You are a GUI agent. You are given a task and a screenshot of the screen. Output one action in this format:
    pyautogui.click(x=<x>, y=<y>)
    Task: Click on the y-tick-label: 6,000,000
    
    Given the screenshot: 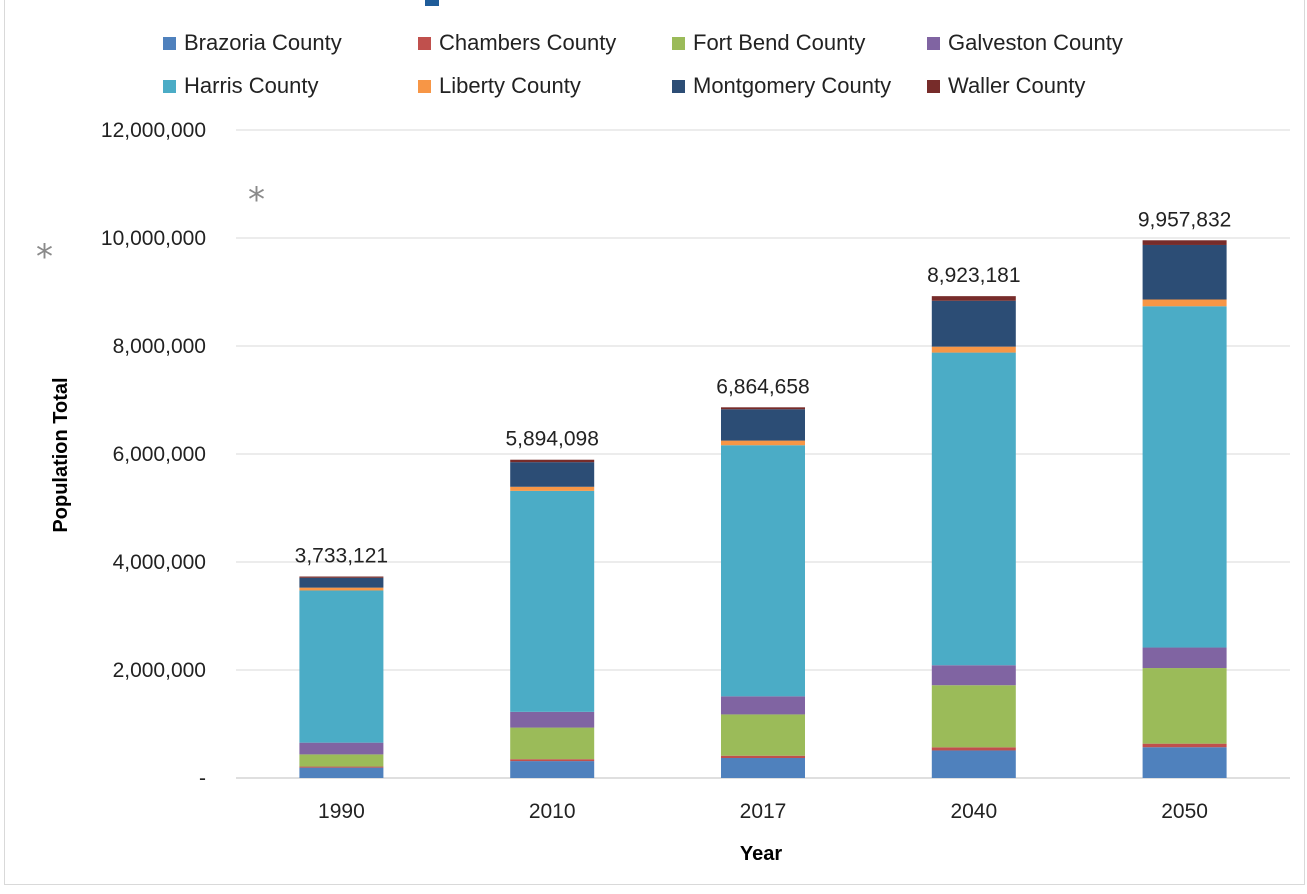 What is the action you would take?
    pyautogui.click(x=159, y=454)
    